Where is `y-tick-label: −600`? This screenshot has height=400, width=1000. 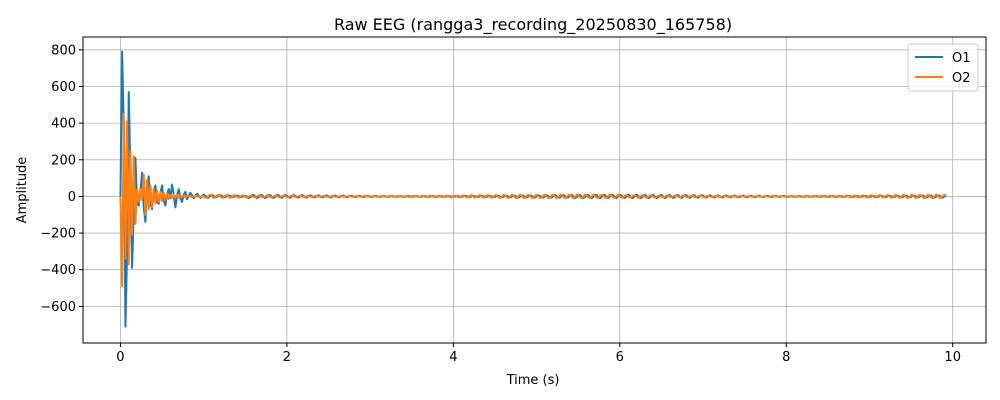
y-tick-label: −600 is located at coordinates (58, 307).